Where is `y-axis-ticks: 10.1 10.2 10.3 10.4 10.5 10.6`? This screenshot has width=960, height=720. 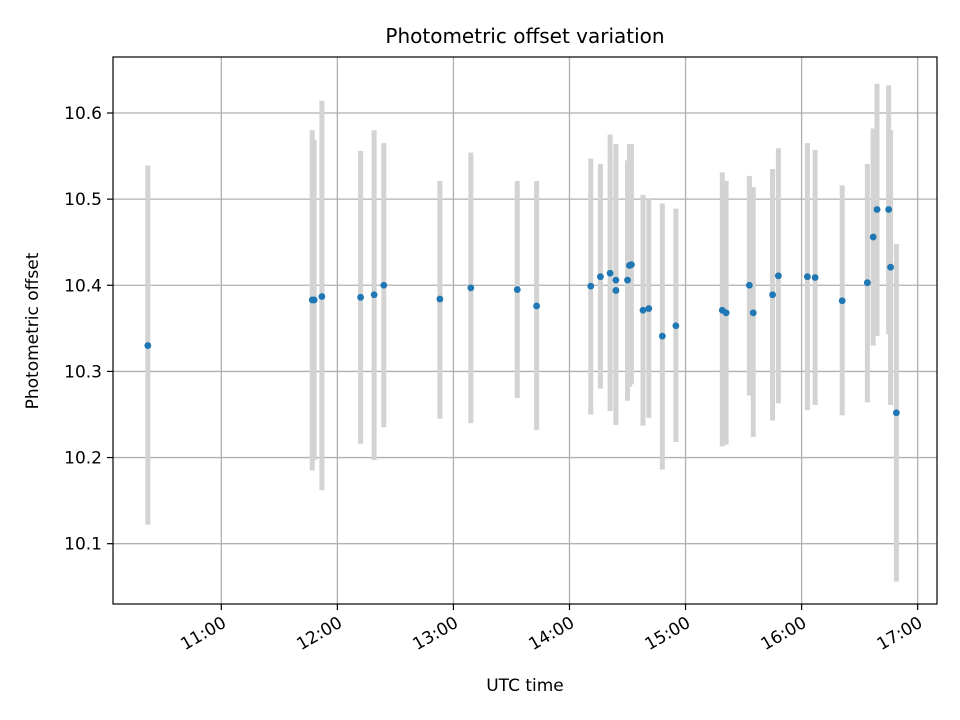
y-axis-ticks: 10.1 10.2 10.3 10.4 10.5 10.6 is located at coordinates (88, 329).